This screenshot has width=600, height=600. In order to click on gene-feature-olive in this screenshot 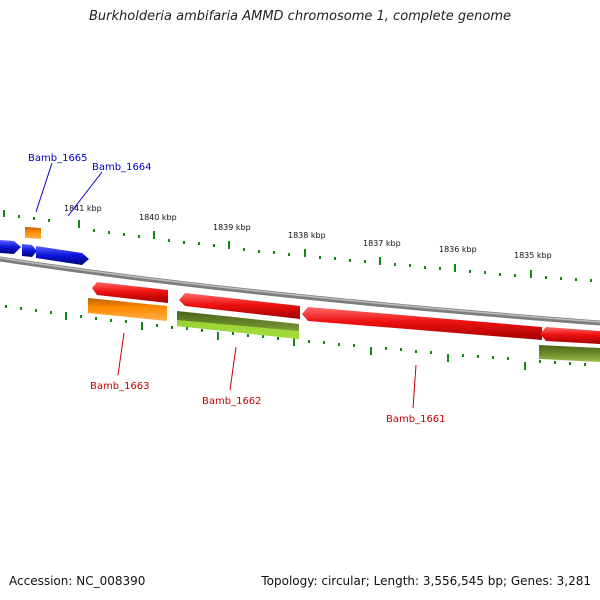, I will do `click(569, 353)`.